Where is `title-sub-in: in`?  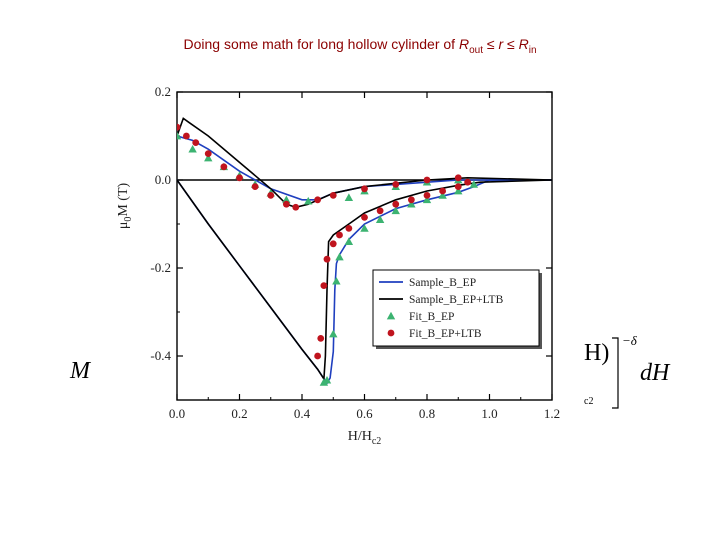
title-sub-in: in is located at coordinates (532, 50).